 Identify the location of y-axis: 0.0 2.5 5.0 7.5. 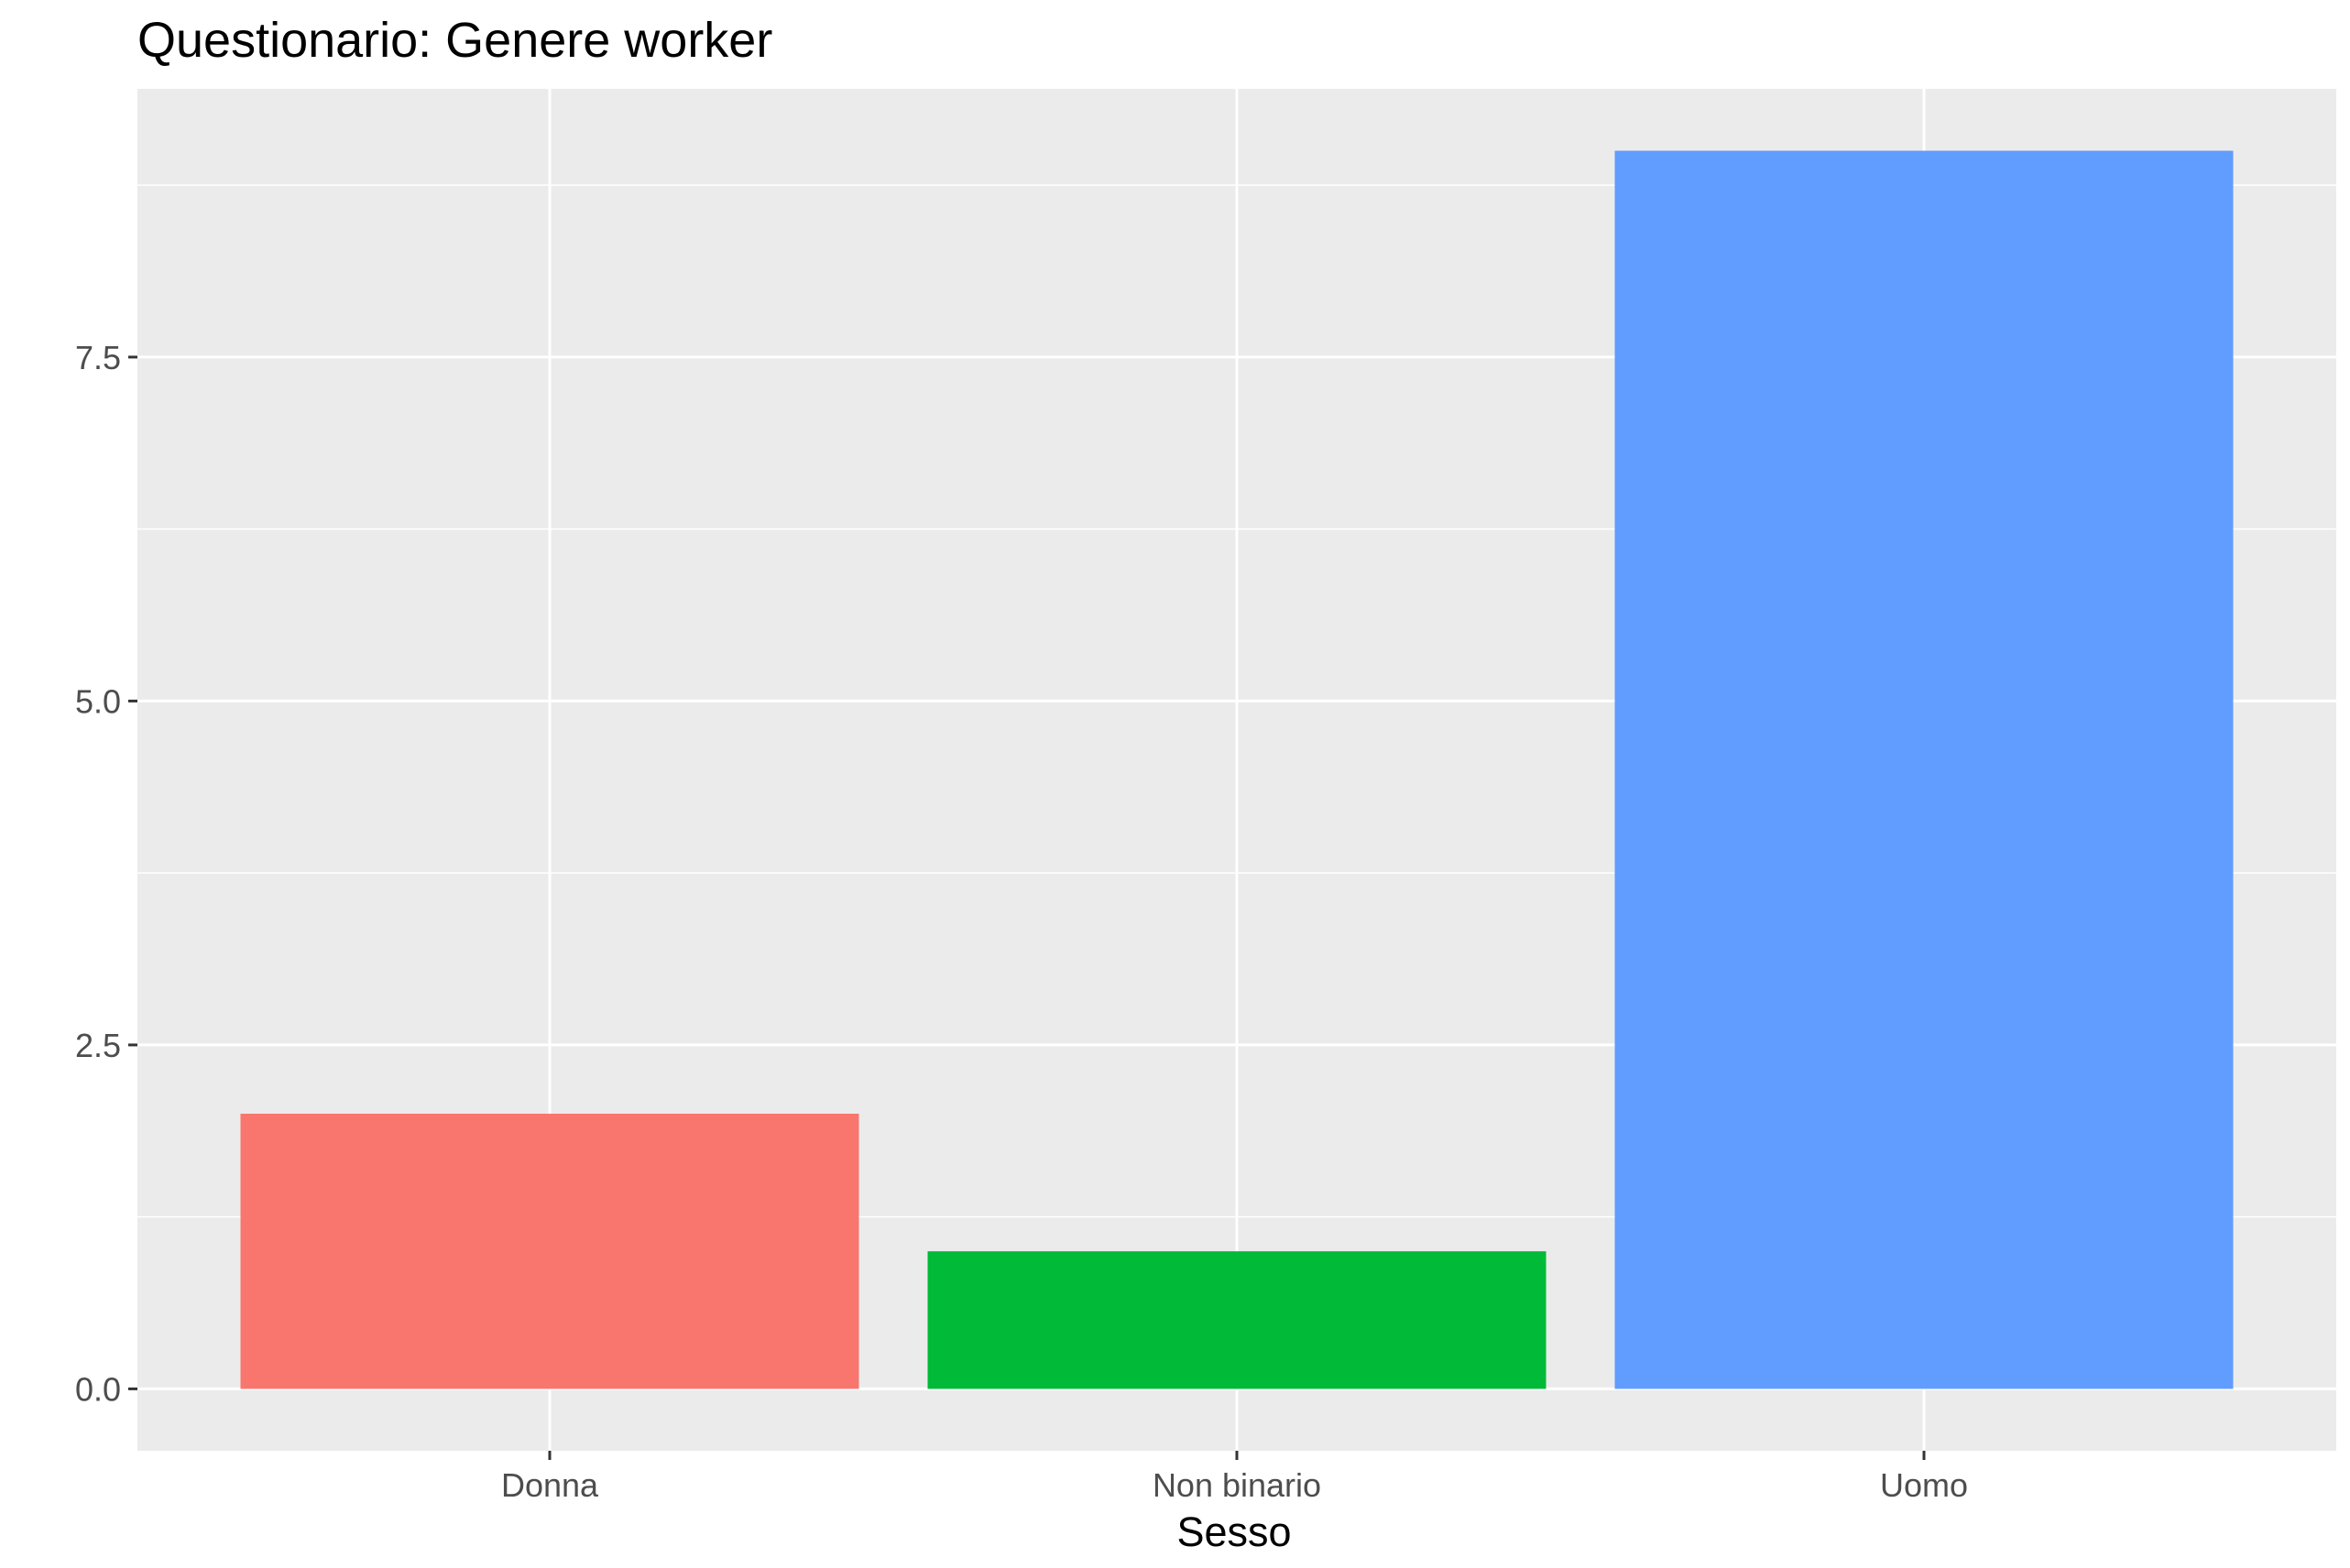
(106, 873).